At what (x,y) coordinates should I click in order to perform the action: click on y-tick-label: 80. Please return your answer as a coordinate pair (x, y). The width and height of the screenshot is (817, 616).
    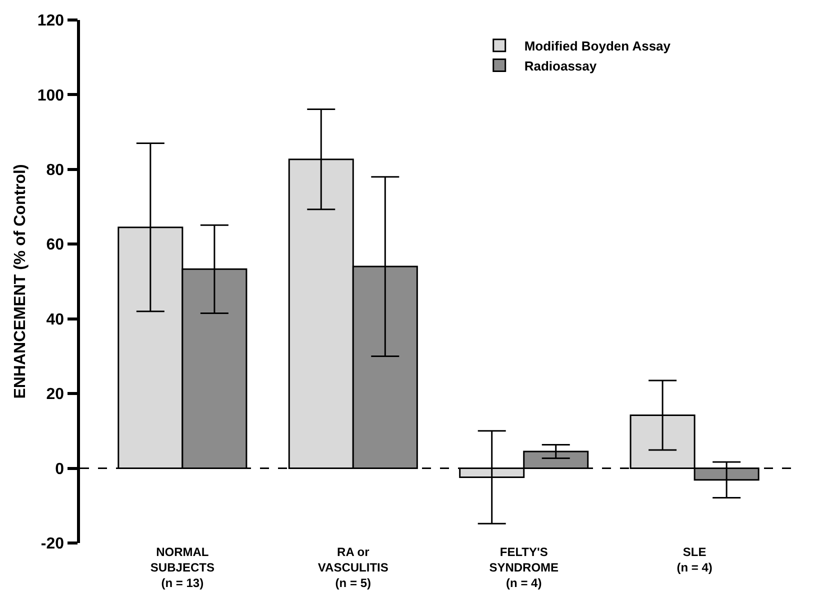
    Looking at the image, I should click on (55, 171).